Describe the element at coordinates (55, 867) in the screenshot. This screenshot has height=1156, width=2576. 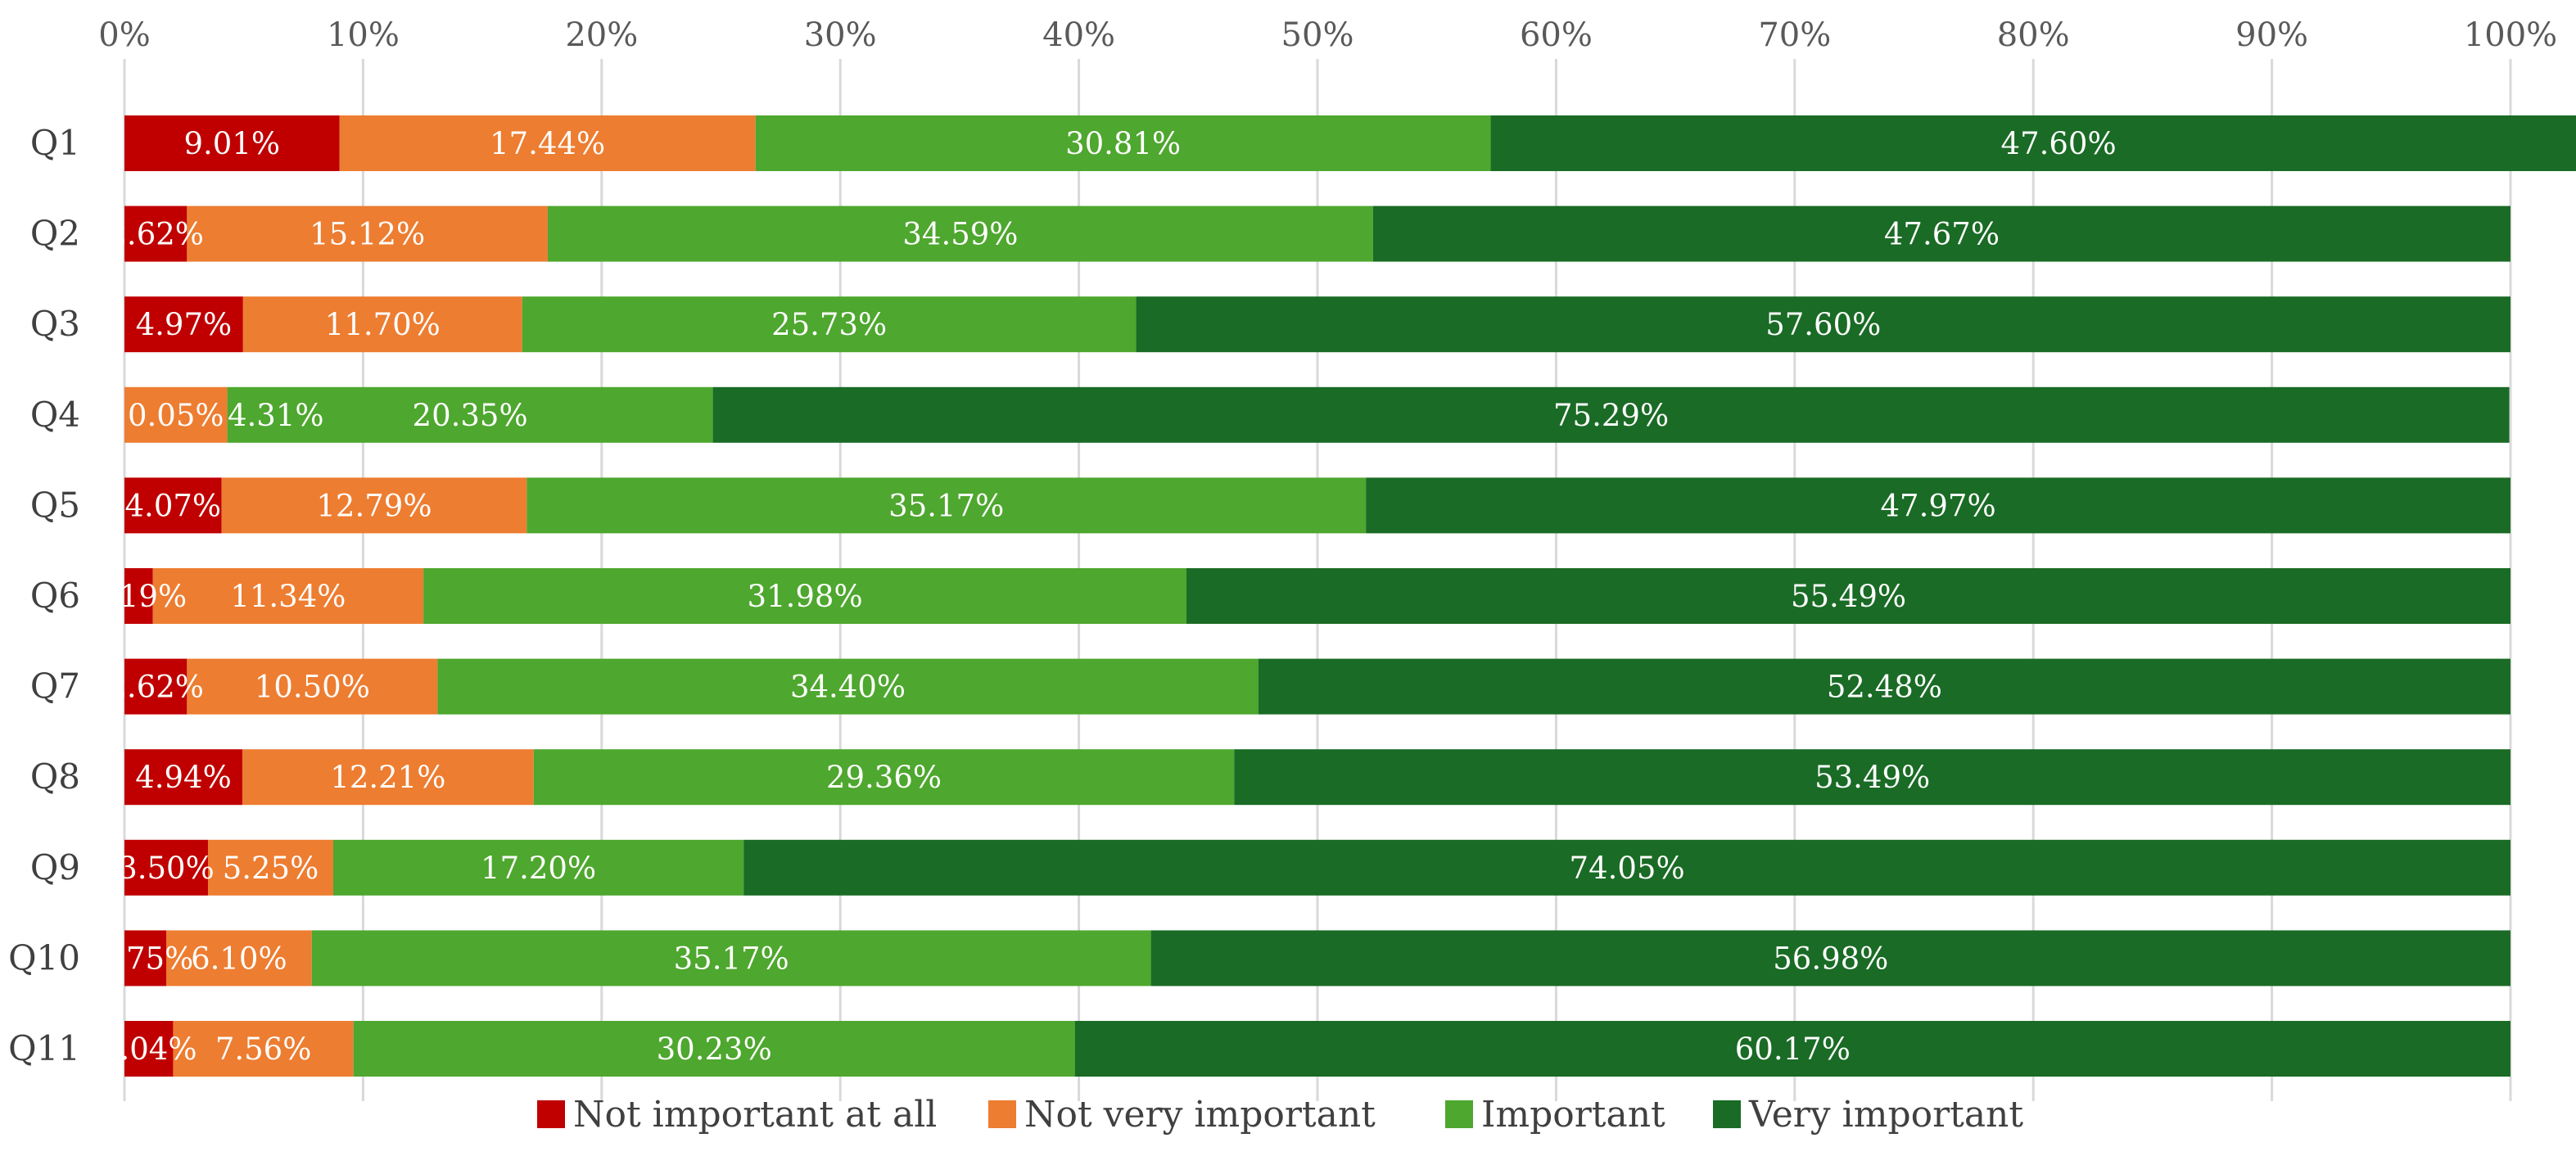
I see `category-label-q9: Q9` at that location.